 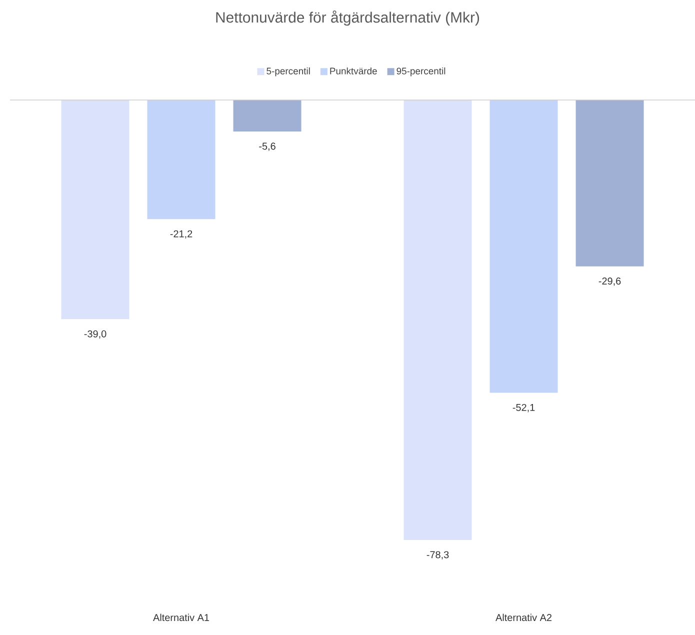 What do you see at coordinates (267, 146) in the screenshot?
I see `data-label: -5,6` at bounding box center [267, 146].